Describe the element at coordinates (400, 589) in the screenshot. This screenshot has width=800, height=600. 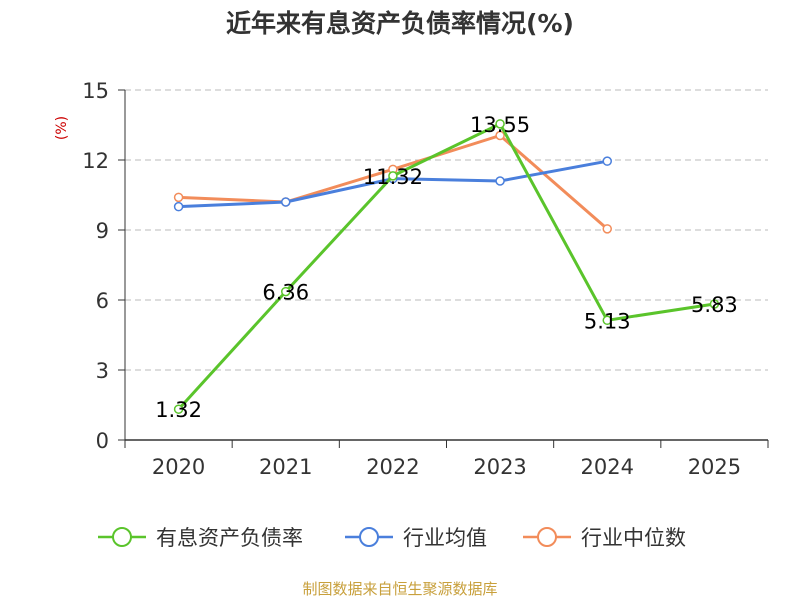
I see `source-note: 制图数据来自恒生聚源数据库` at that location.